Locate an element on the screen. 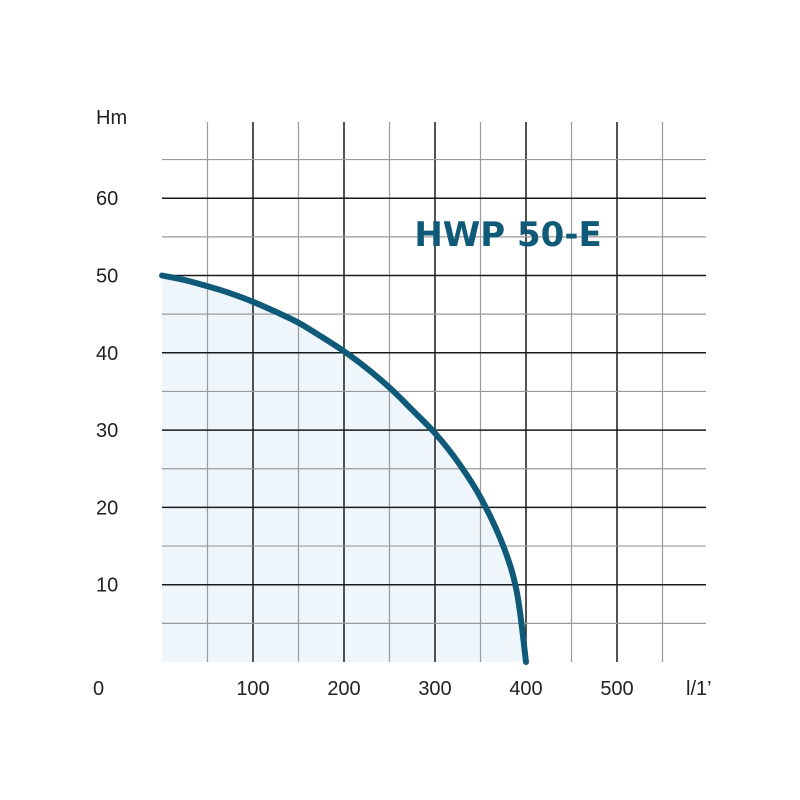  y-tick-label: 40 is located at coordinates (107, 354).